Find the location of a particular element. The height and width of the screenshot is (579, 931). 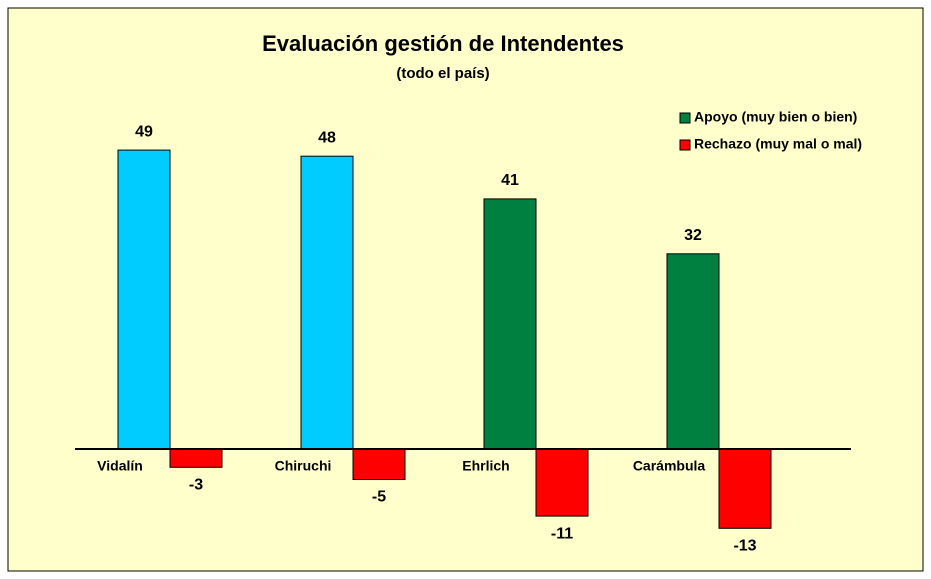

x-tick-label: Ehrlich is located at coordinates (485, 466).